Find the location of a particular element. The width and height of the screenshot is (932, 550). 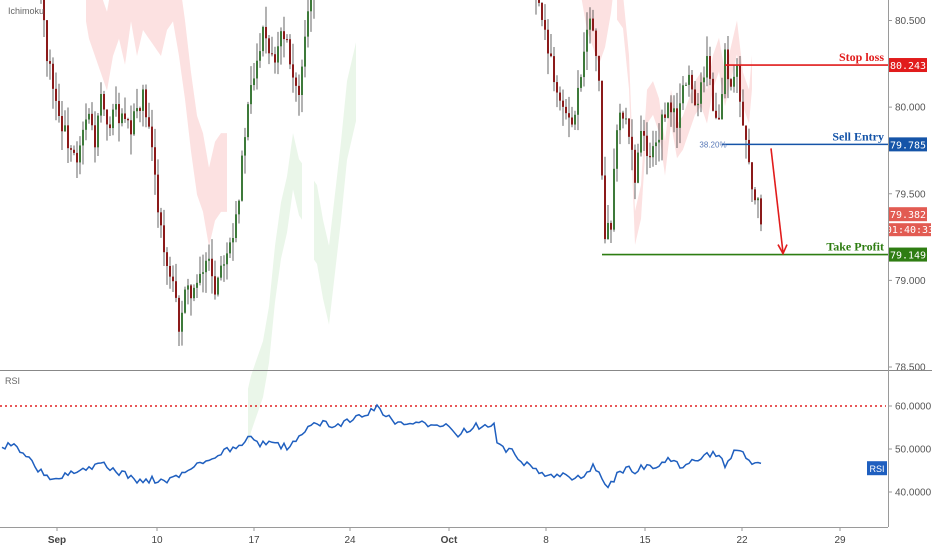

rsi-tick-label: 40.0000 is located at coordinates (913, 493).